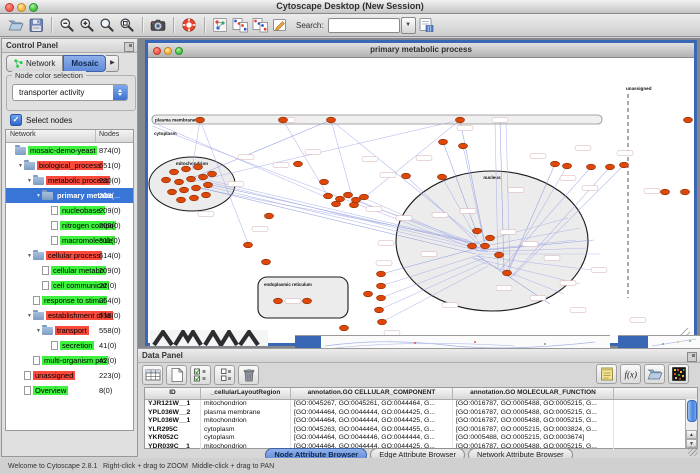 The image size is (700, 474). Describe the element at coordinates (87, 25) in the screenshot. I see `zoom-in-icon` at that location.